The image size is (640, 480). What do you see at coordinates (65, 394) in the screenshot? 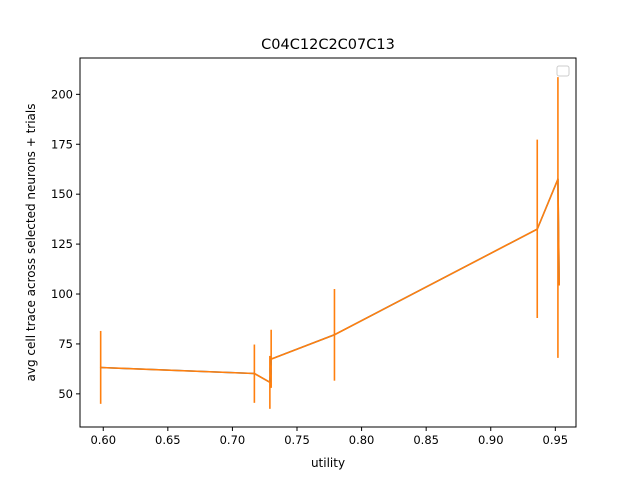
I see `y-tick-label: 50` at bounding box center [65, 394].